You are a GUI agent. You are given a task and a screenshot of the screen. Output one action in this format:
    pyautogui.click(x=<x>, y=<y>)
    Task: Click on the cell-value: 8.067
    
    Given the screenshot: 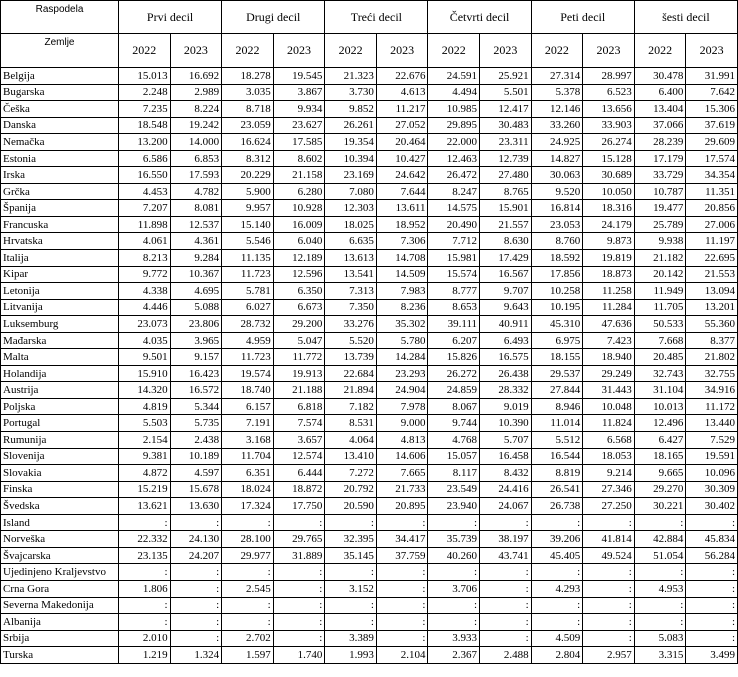 What is the action you would take?
    pyautogui.click(x=454, y=406)
    